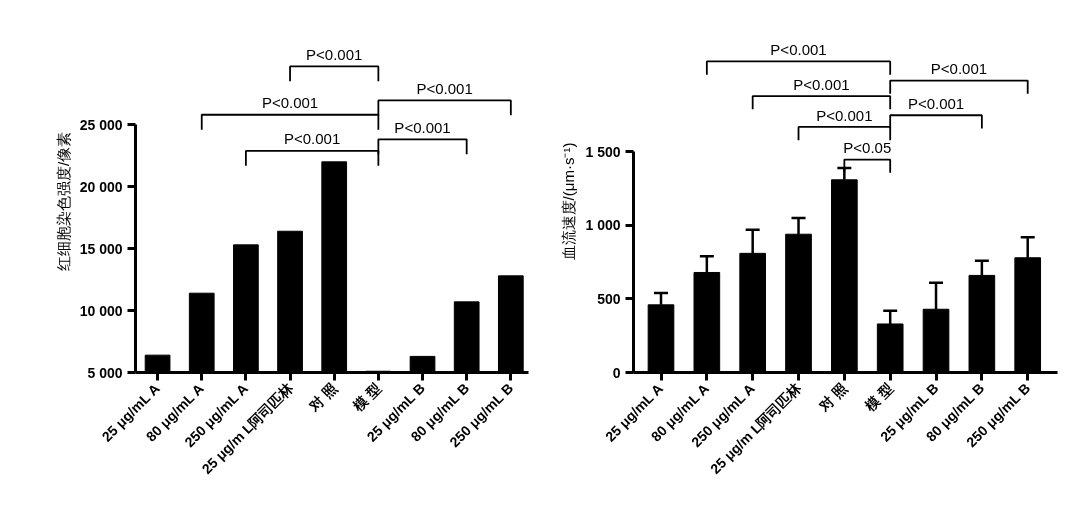 The width and height of the screenshot is (1080, 514). Describe the element at coordinates (569, 201) in the screenshot. I see `y-axis-title: 血流速度/(μm·s⁻¹)` at that location.